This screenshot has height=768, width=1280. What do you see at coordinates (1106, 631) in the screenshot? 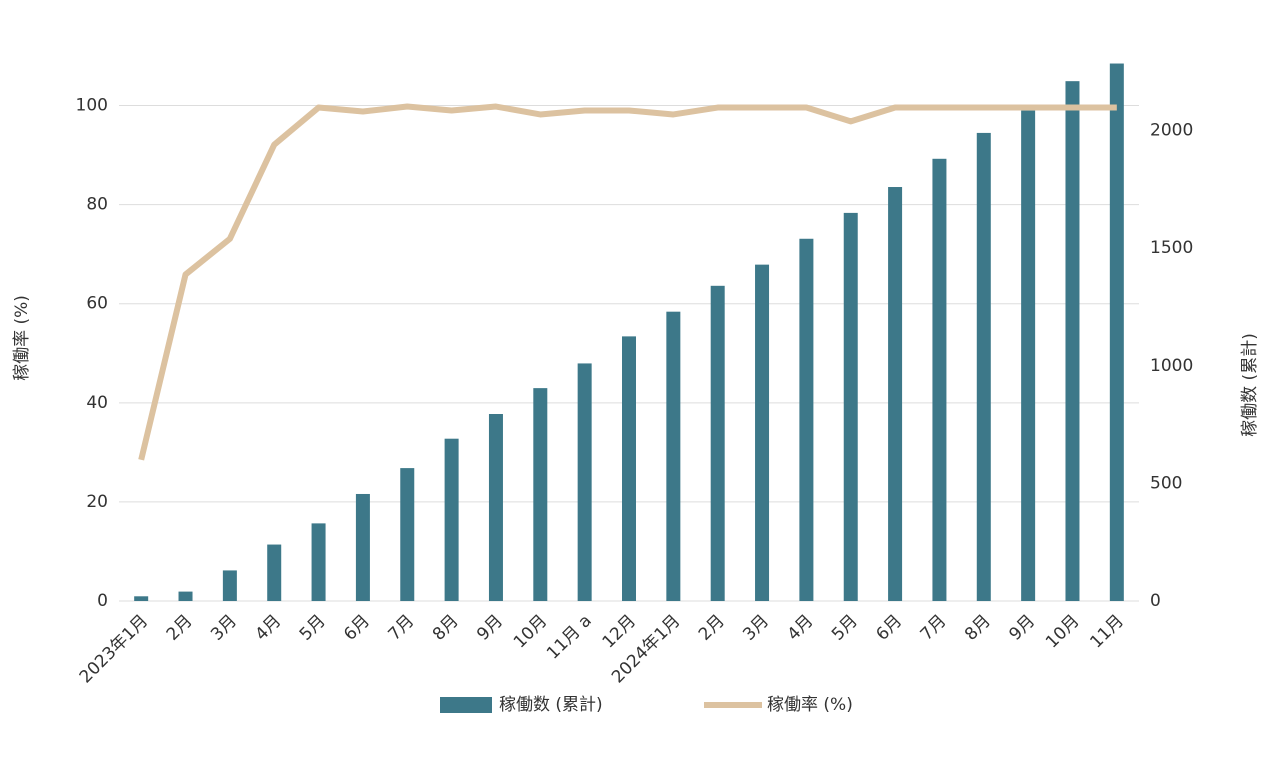
I see `x-tick-label: 11月` at bounding box center [1106, 631].